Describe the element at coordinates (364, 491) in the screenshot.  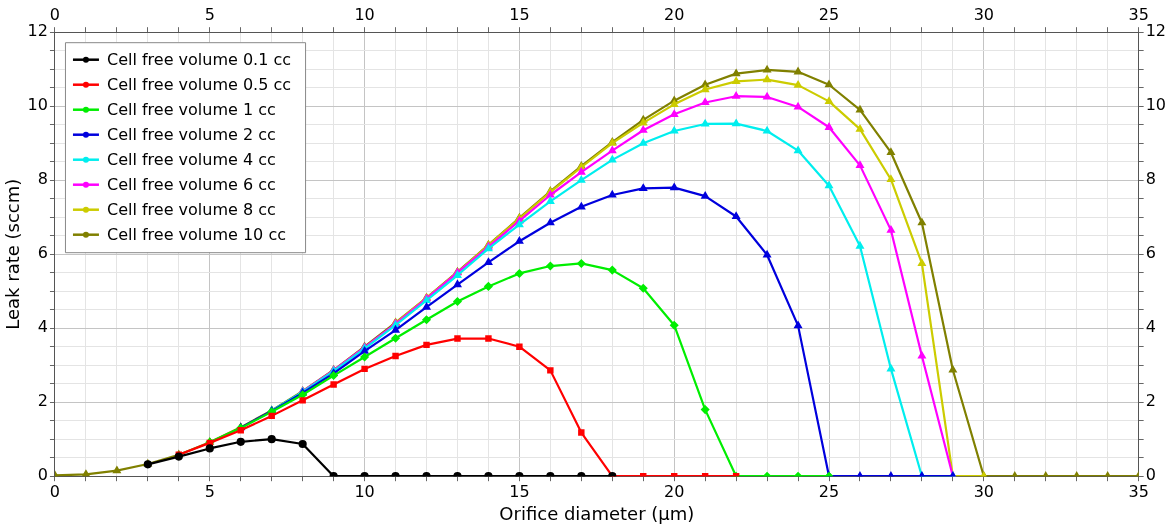
I see `x-tick-label: 10` at that location.